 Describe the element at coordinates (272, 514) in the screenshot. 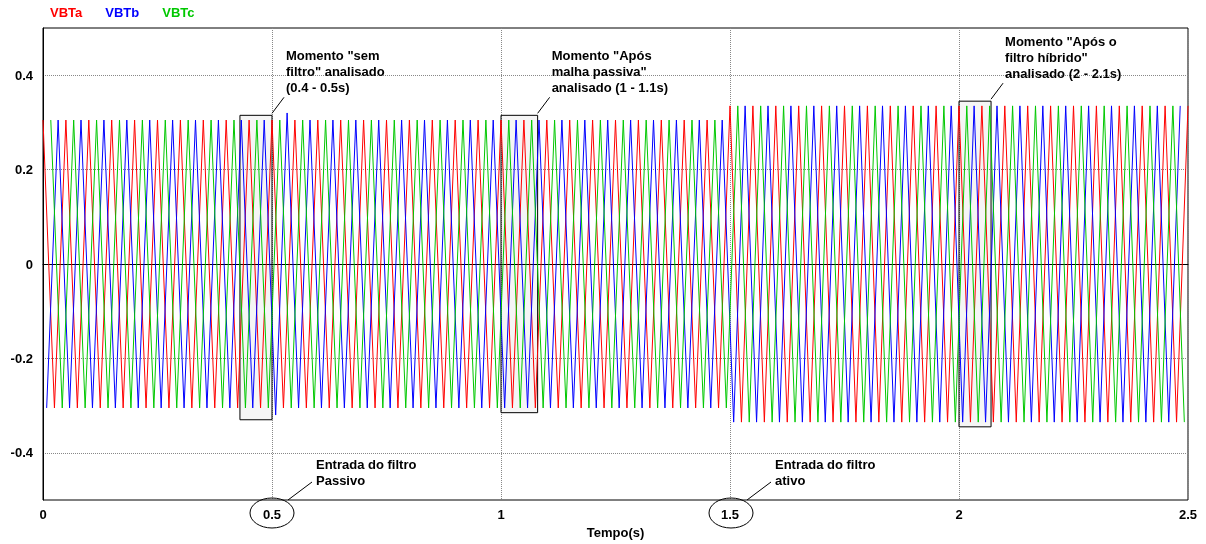

I see `x-tick-label: 0.5` at that location.